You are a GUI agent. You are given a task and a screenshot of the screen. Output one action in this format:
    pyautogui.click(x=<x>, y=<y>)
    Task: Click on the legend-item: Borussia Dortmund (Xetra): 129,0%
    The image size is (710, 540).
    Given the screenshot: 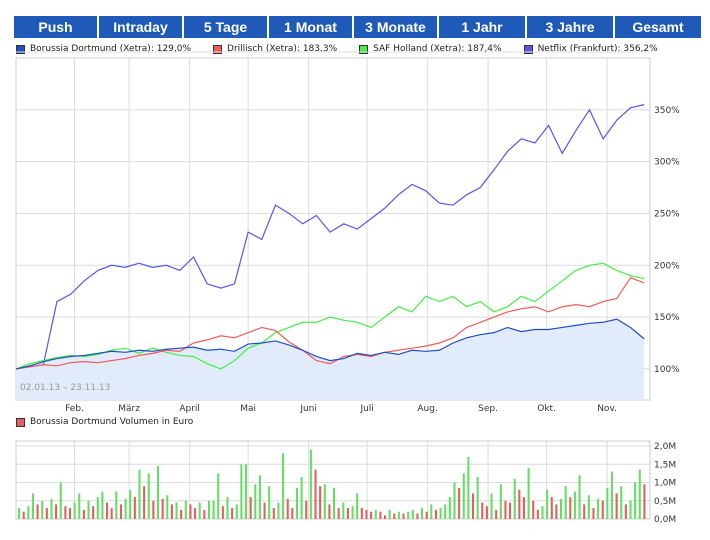 What is the action you would take?
    pyautogui.click(x=103, y=49)
    